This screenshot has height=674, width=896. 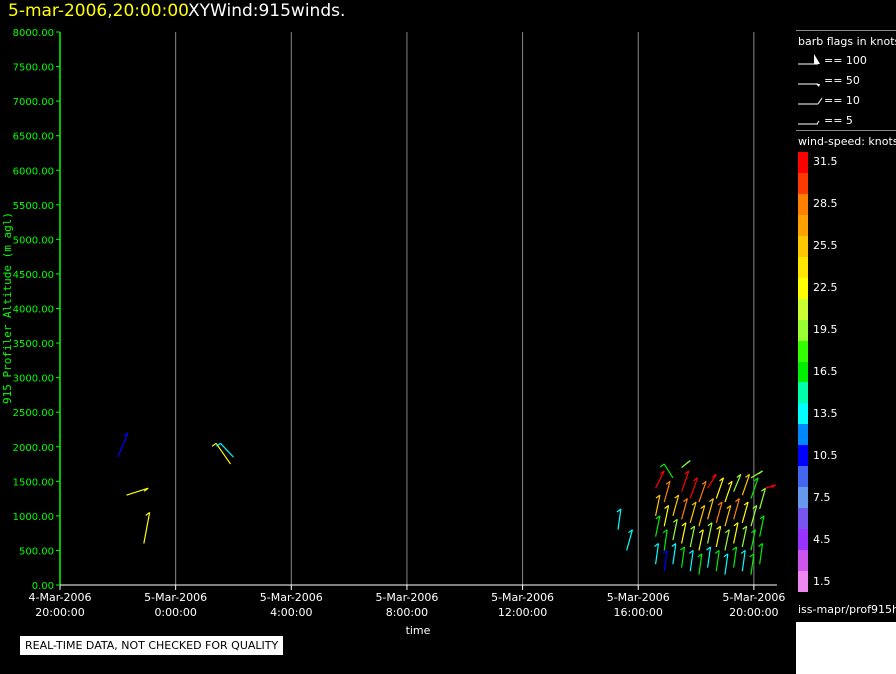 I want to click on y-tick-label-7: 3500.00, so click(x=33, y=344).